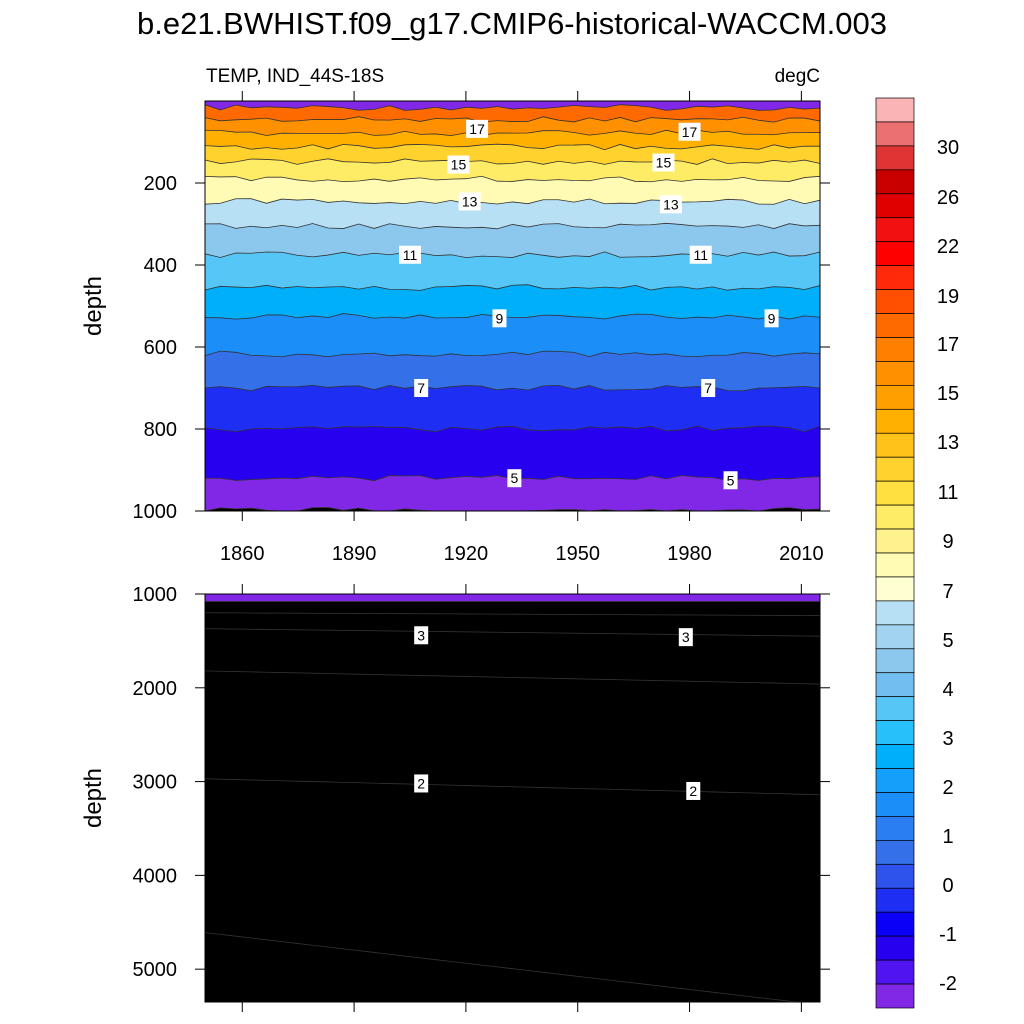 This screenshot has width=1024, height=1024. I want to click on upper-y-tick-label: 200, so click(160, 184).